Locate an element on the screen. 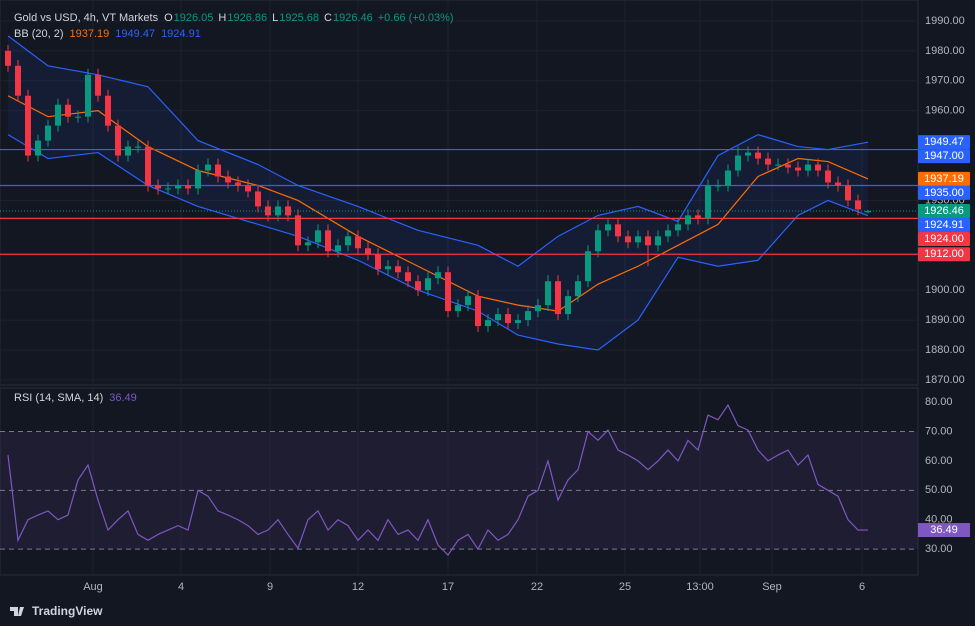 Image resolution: width=975 pixels, height=626 pixels. x-tick-label: 6 is located at coordinates (862, 587).